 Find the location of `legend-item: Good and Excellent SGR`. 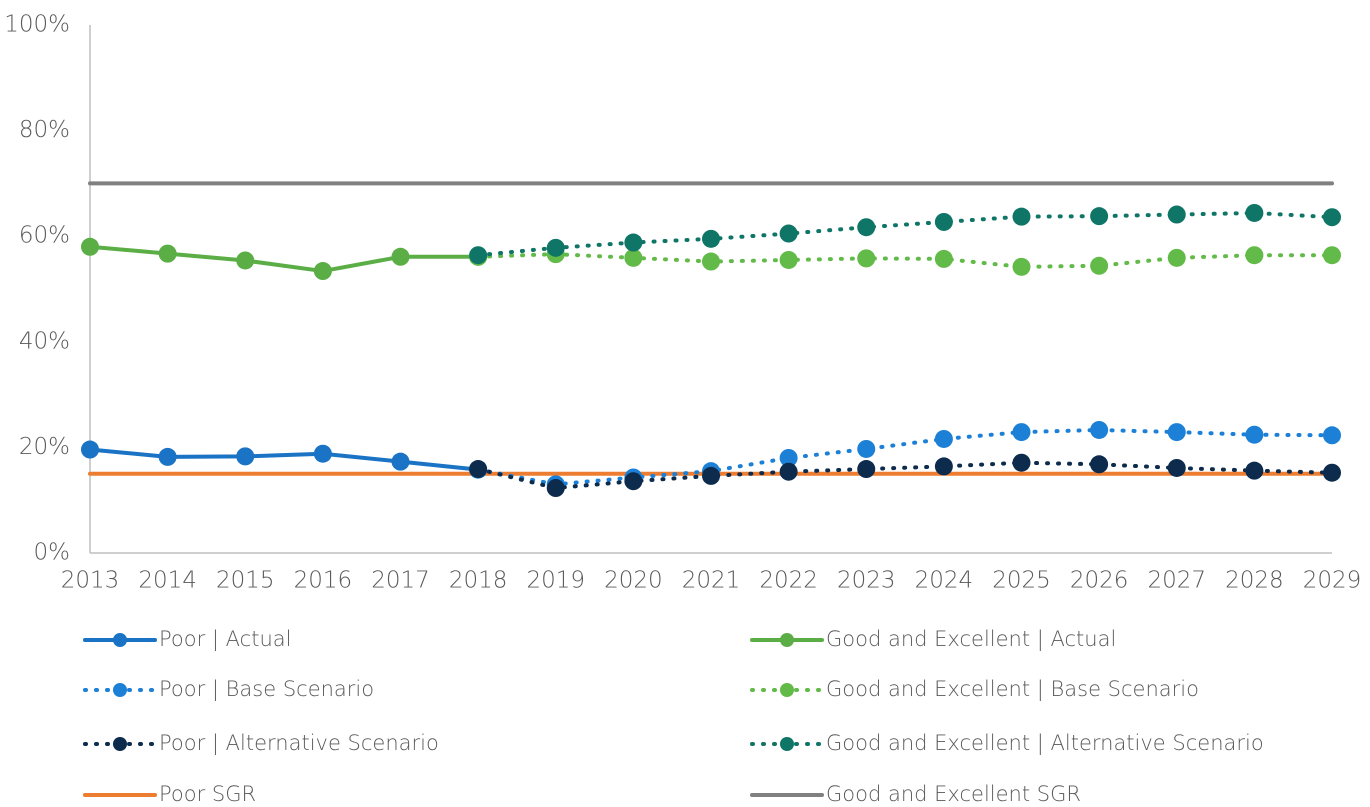

legend-item: Good and Excellent SGR is located at coordinates (915, 794).